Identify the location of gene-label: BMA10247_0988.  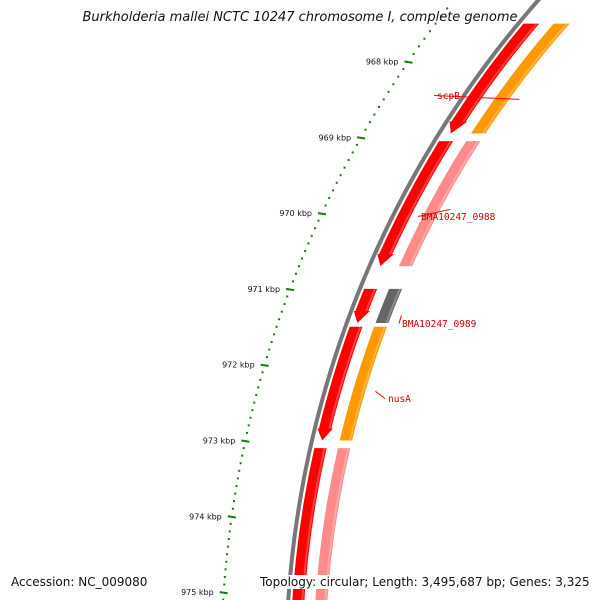
(458, 217).